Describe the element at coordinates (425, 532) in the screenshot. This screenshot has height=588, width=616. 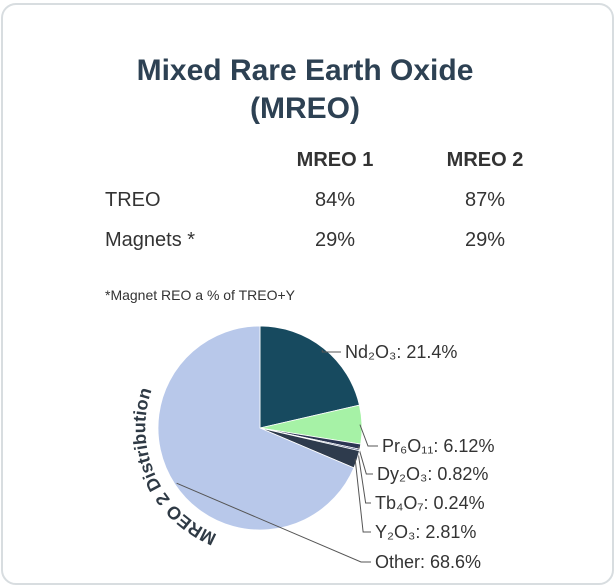
I see `slice-label: Y₂O₃: 2.81%` at that location.